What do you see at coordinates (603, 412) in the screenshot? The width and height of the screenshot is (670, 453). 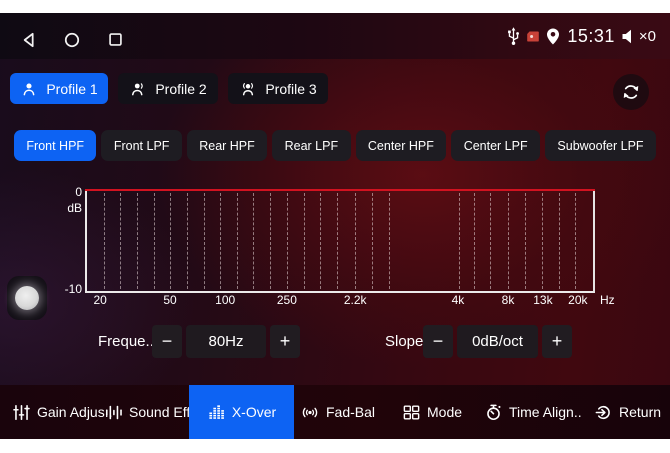 I see `return-arrow-icon` at bounding box center [603, 412].